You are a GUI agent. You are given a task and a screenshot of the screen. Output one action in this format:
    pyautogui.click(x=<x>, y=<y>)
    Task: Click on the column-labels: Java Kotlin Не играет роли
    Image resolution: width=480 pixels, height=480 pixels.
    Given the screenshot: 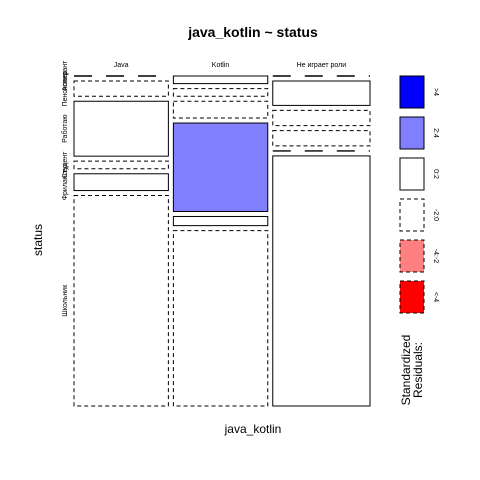 What is the action you would take?
    pyautogui.click(x=230, y=65)
    